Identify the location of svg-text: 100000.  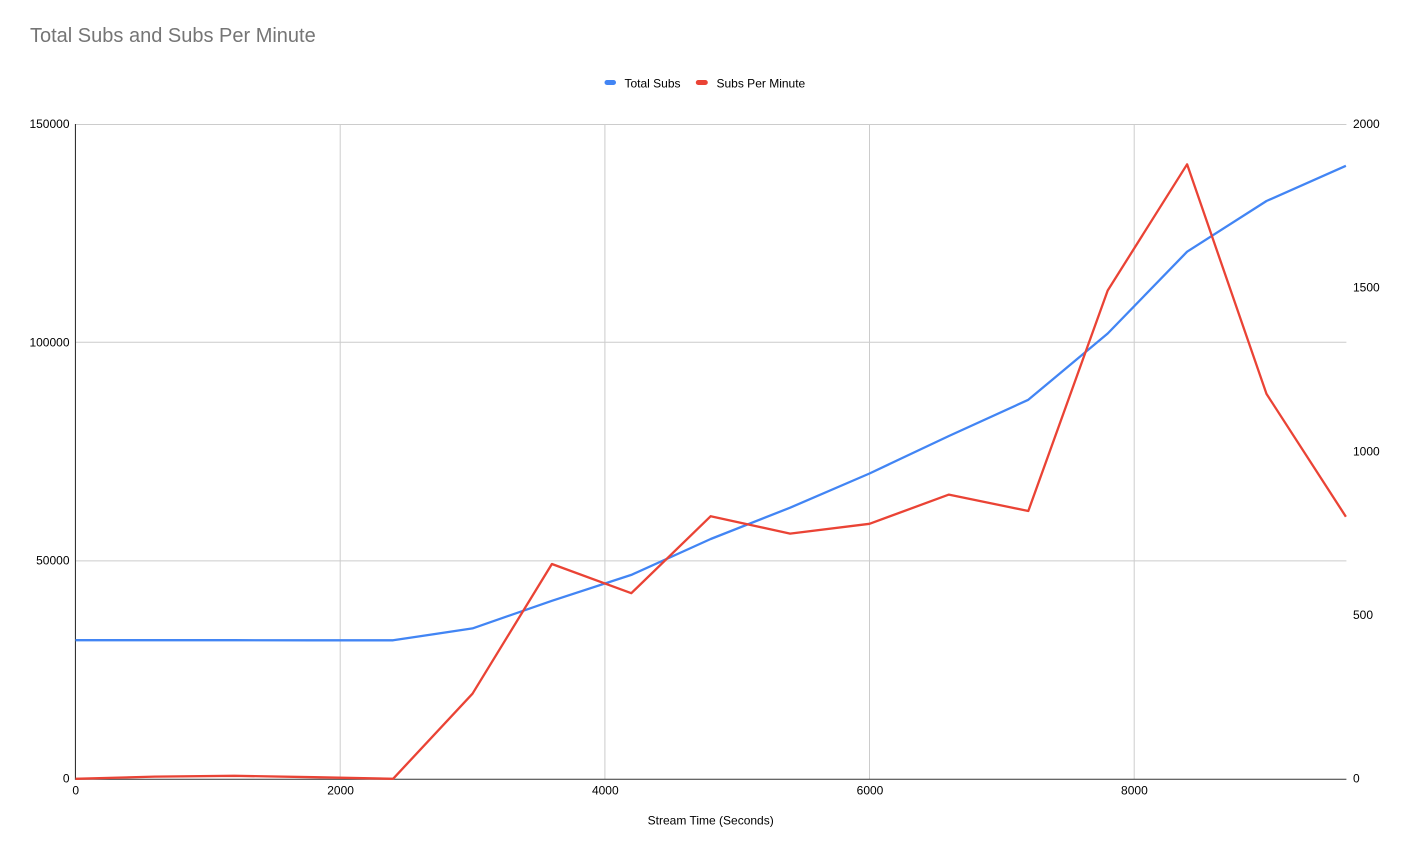
(49, 342).